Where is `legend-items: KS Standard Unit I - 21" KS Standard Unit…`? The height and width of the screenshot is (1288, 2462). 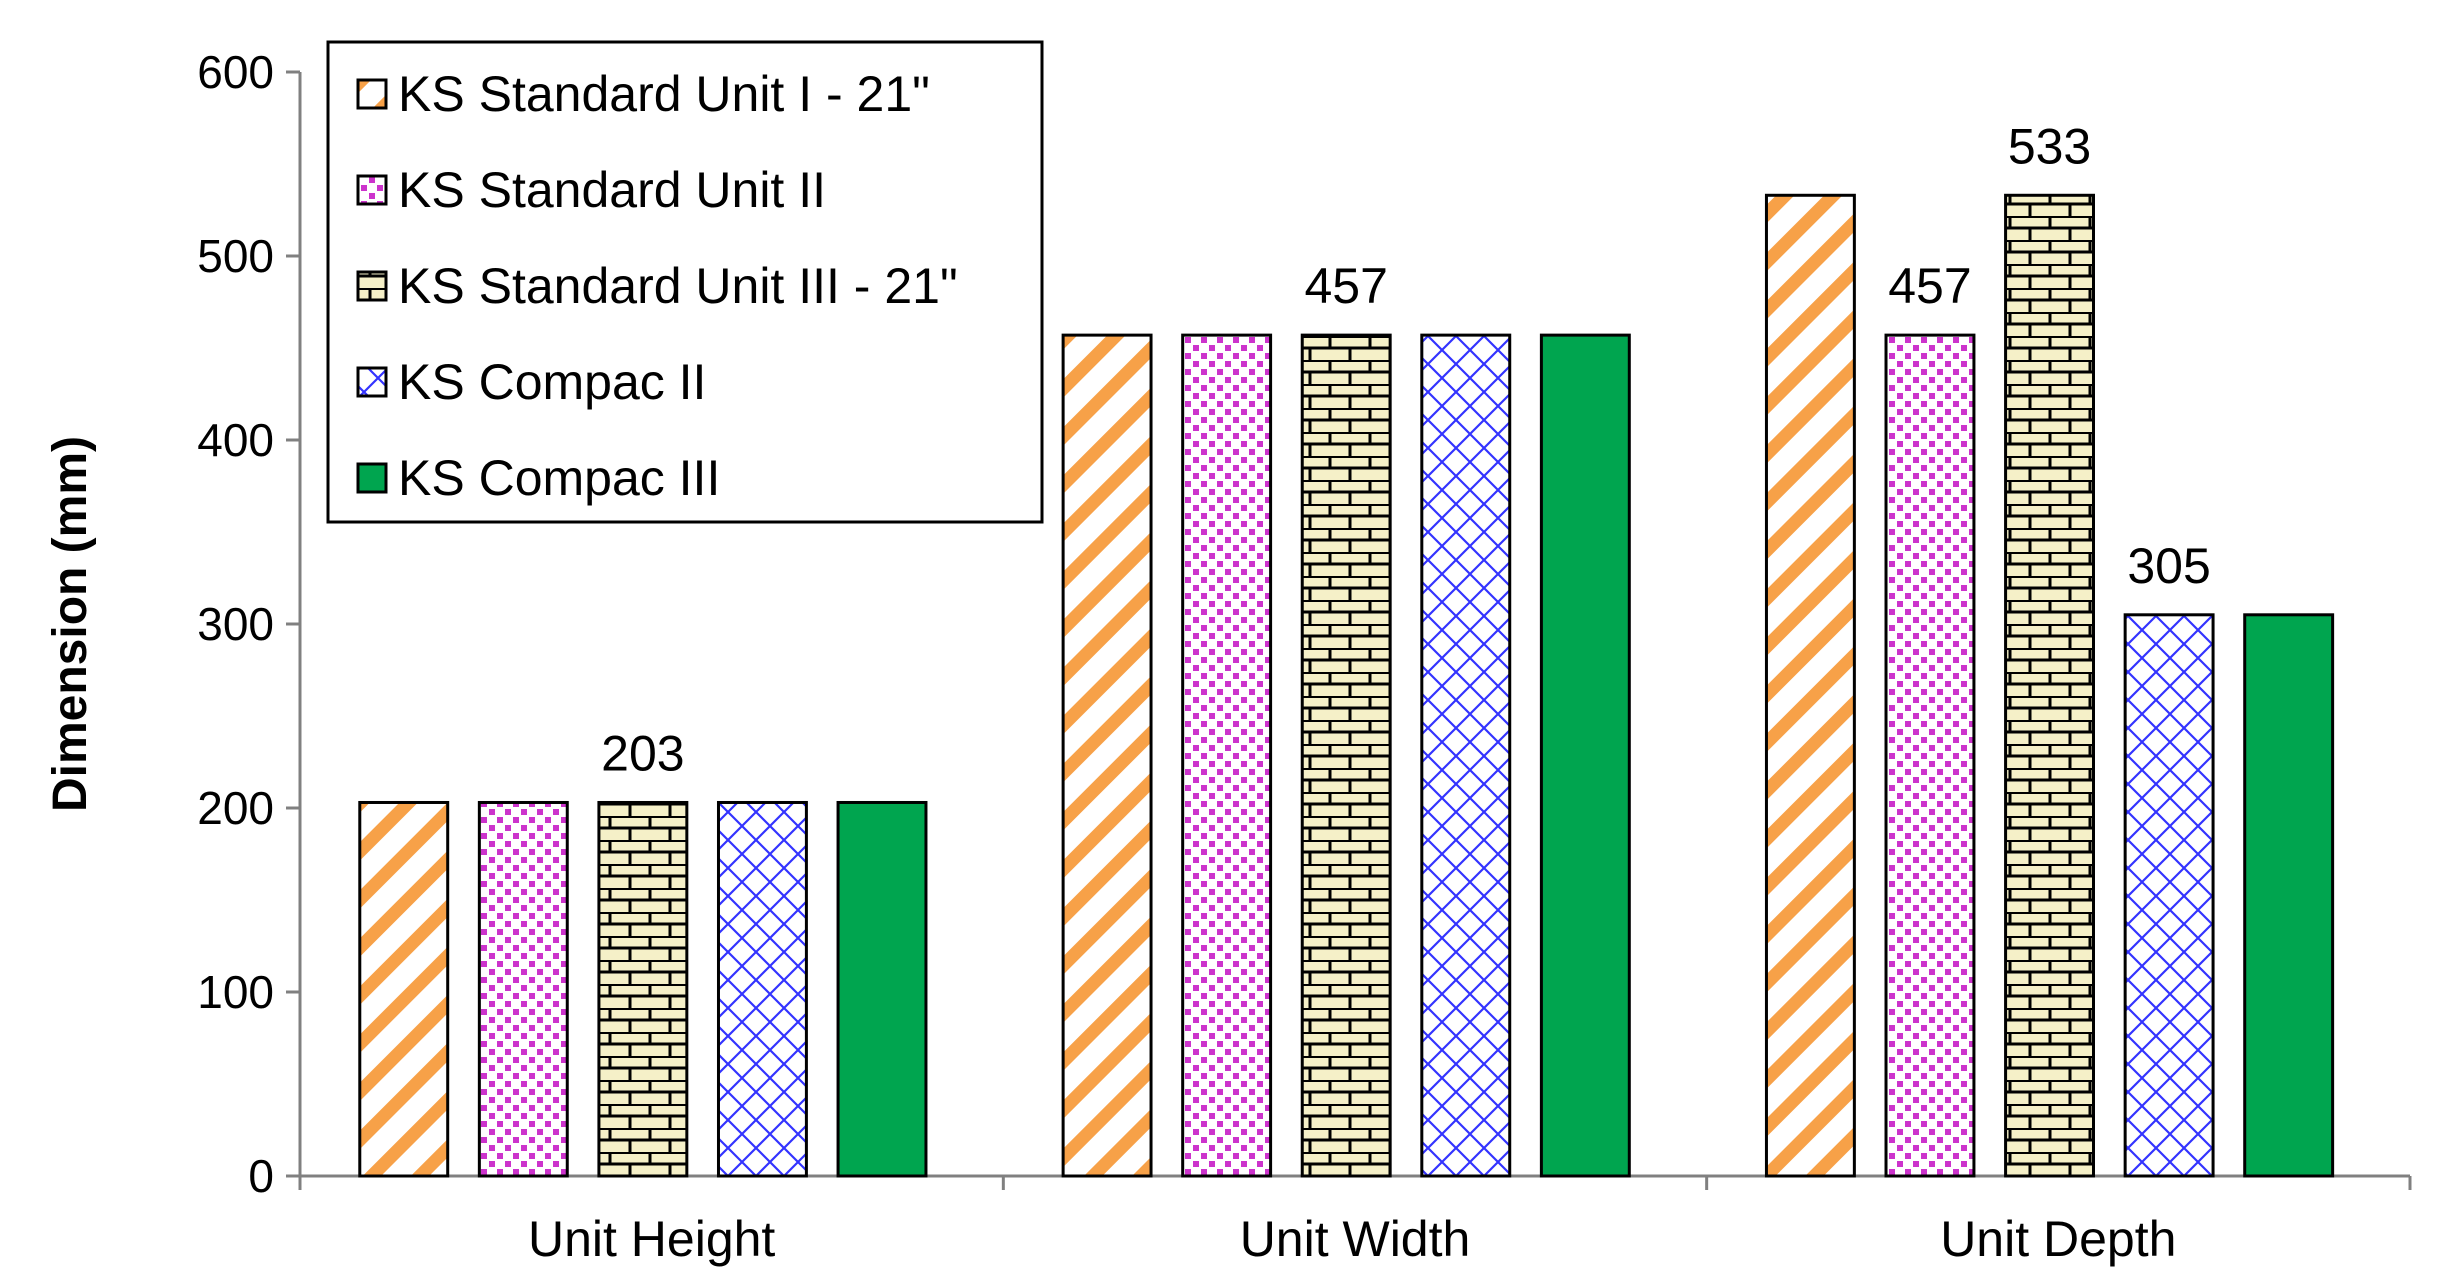
legend-items: KS Standard Unit I - 21" KS Standard Unit… is located at coordinates (657, 286).